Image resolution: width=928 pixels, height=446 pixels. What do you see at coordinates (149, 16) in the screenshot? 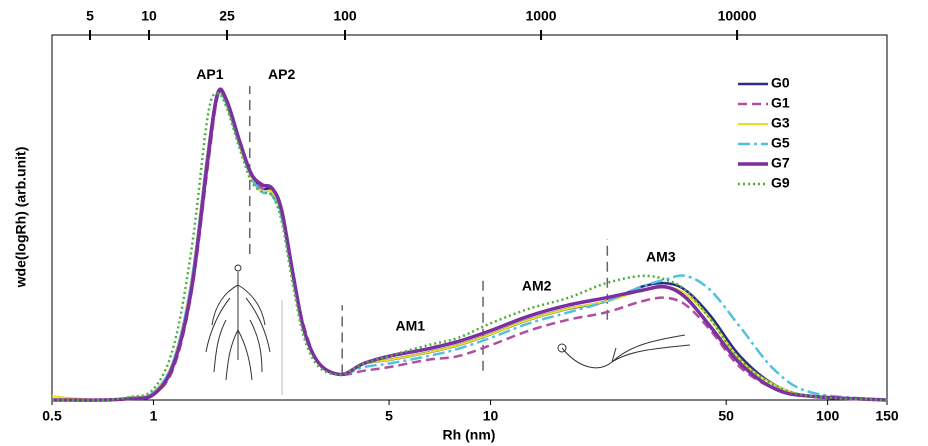
I see `x2-tick-label: 10` at bounding box center [149, 16].